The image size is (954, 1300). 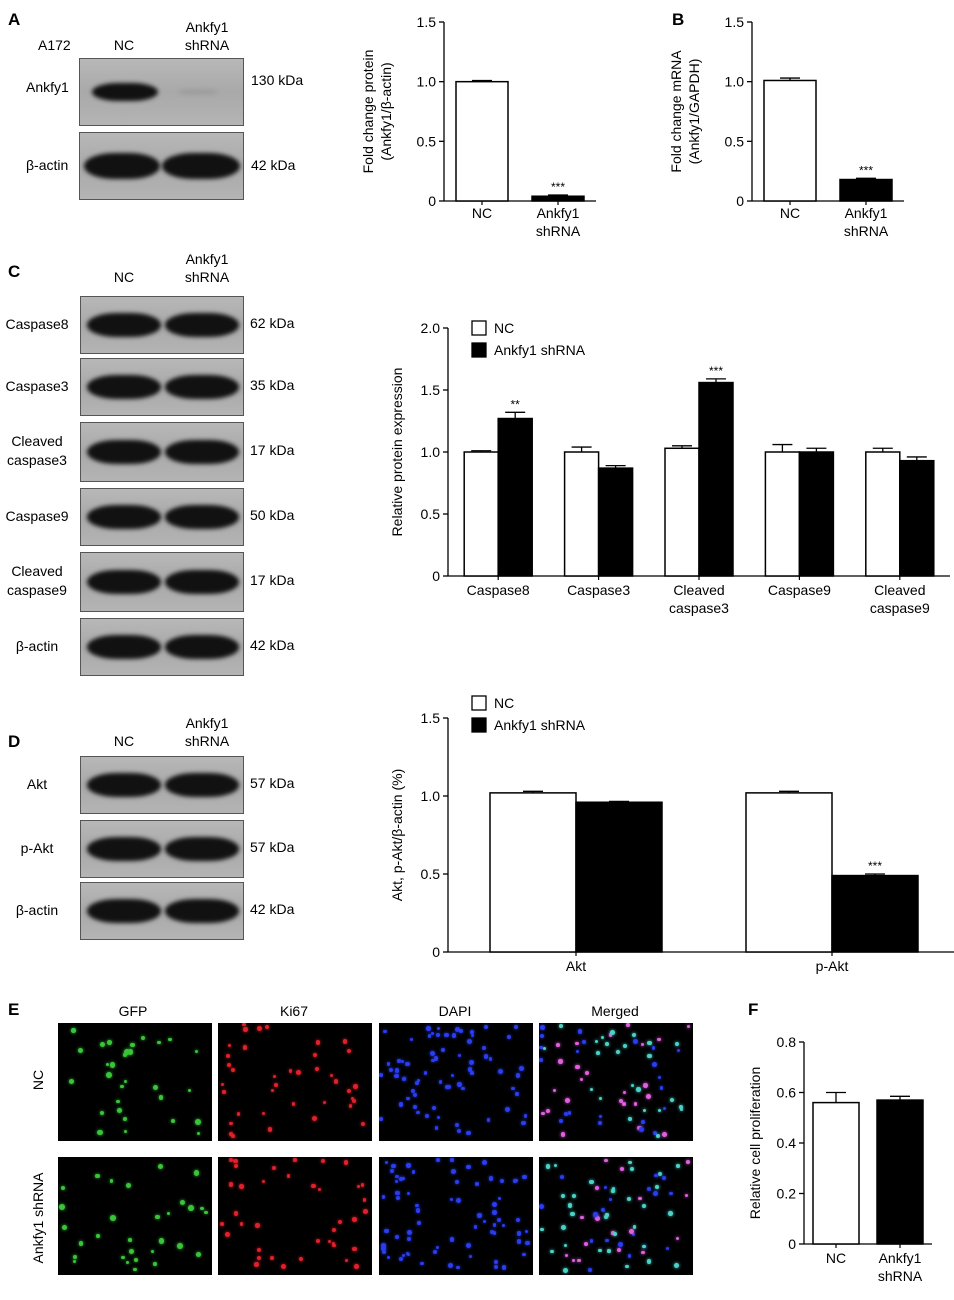 I want to click on blot-label: Akt, so click(x=37, y=784).